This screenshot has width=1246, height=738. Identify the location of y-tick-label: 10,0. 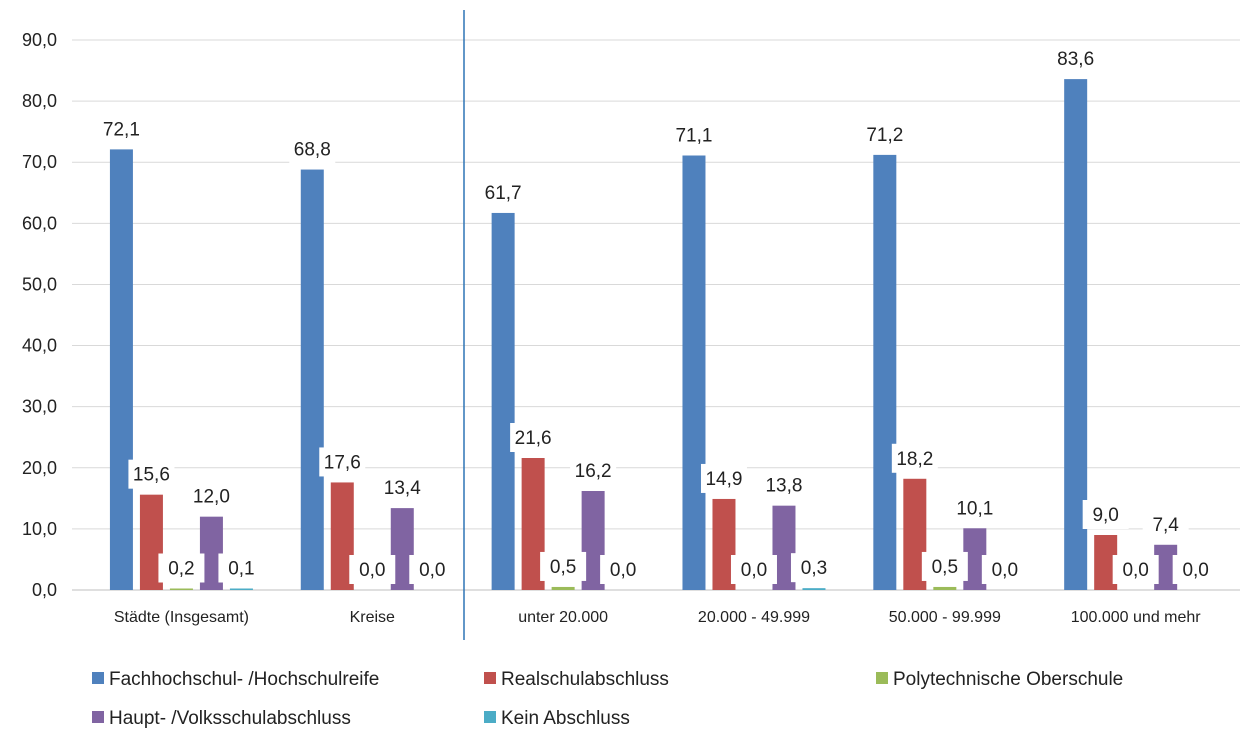
(39, 529).